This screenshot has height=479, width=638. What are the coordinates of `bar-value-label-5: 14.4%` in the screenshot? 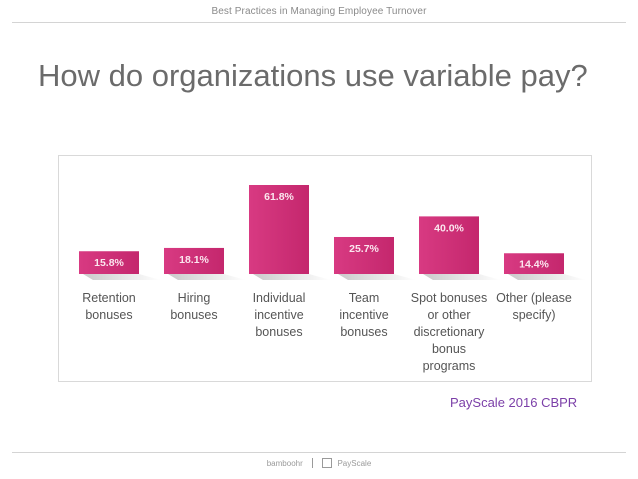 It's located at (534, 264).